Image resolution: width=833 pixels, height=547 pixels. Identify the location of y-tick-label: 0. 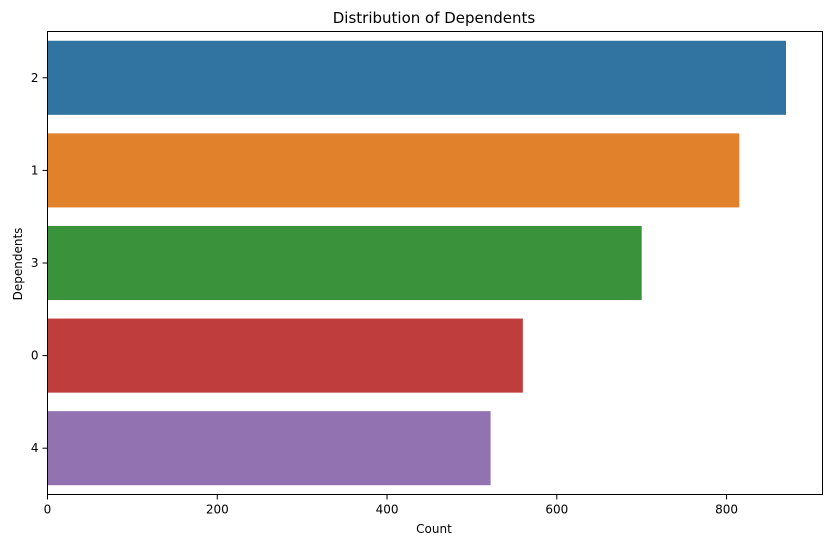
(35, 356).